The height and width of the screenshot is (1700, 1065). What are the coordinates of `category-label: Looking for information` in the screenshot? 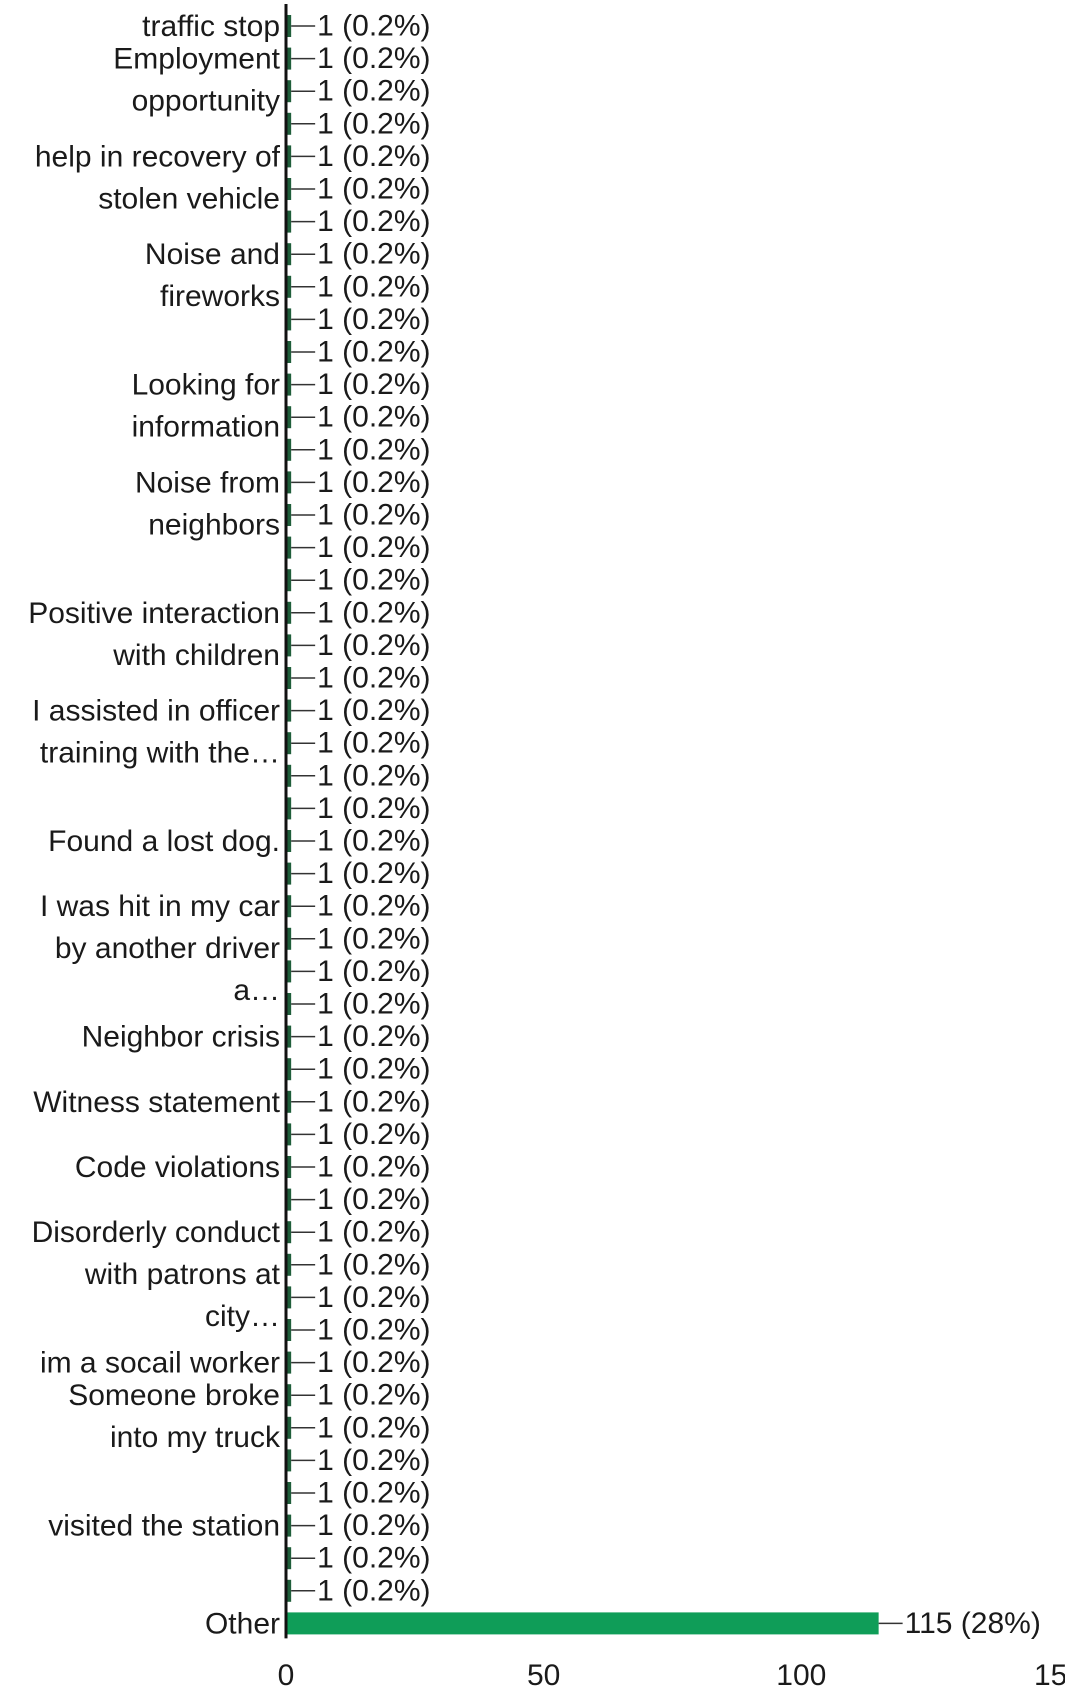 It's located at (206, 405).